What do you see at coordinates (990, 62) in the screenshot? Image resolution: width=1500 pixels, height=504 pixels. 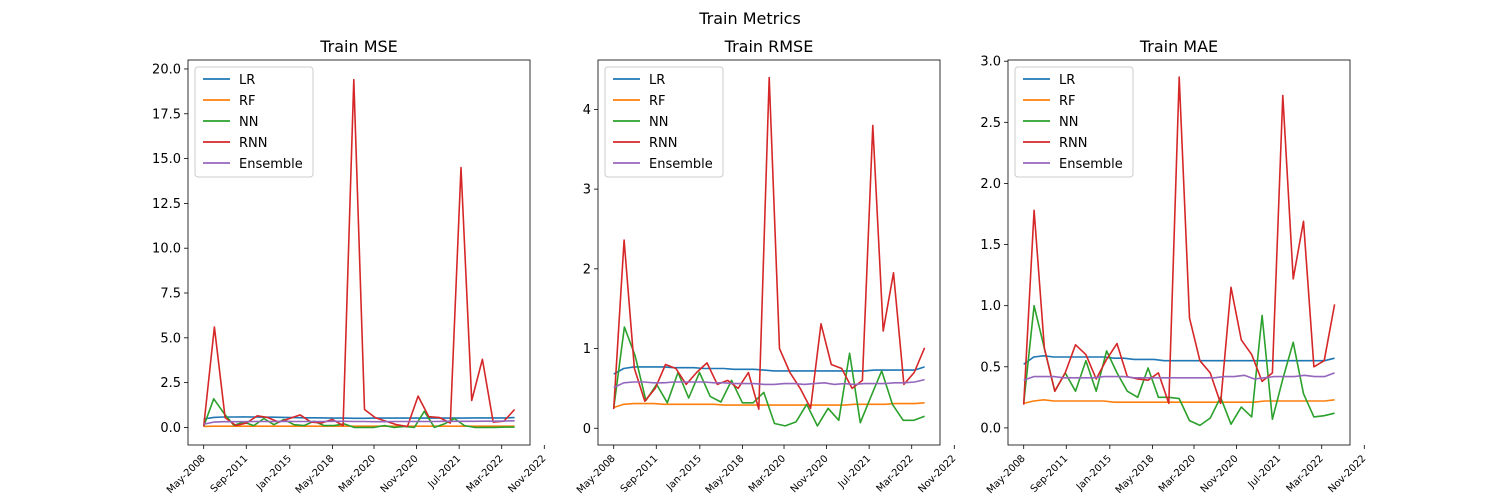 I see `y-tick-label: 3.0` at bounding box center [990, 62].